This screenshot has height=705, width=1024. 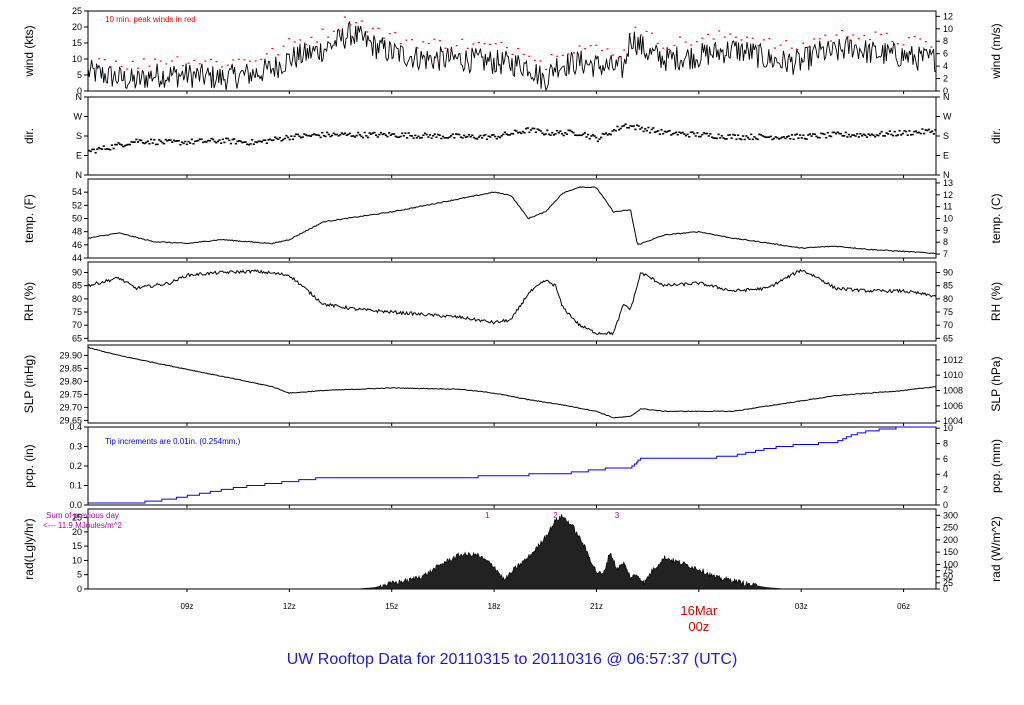 I want to click on y-tick-label-left: 48, so click(x=77, y=232).